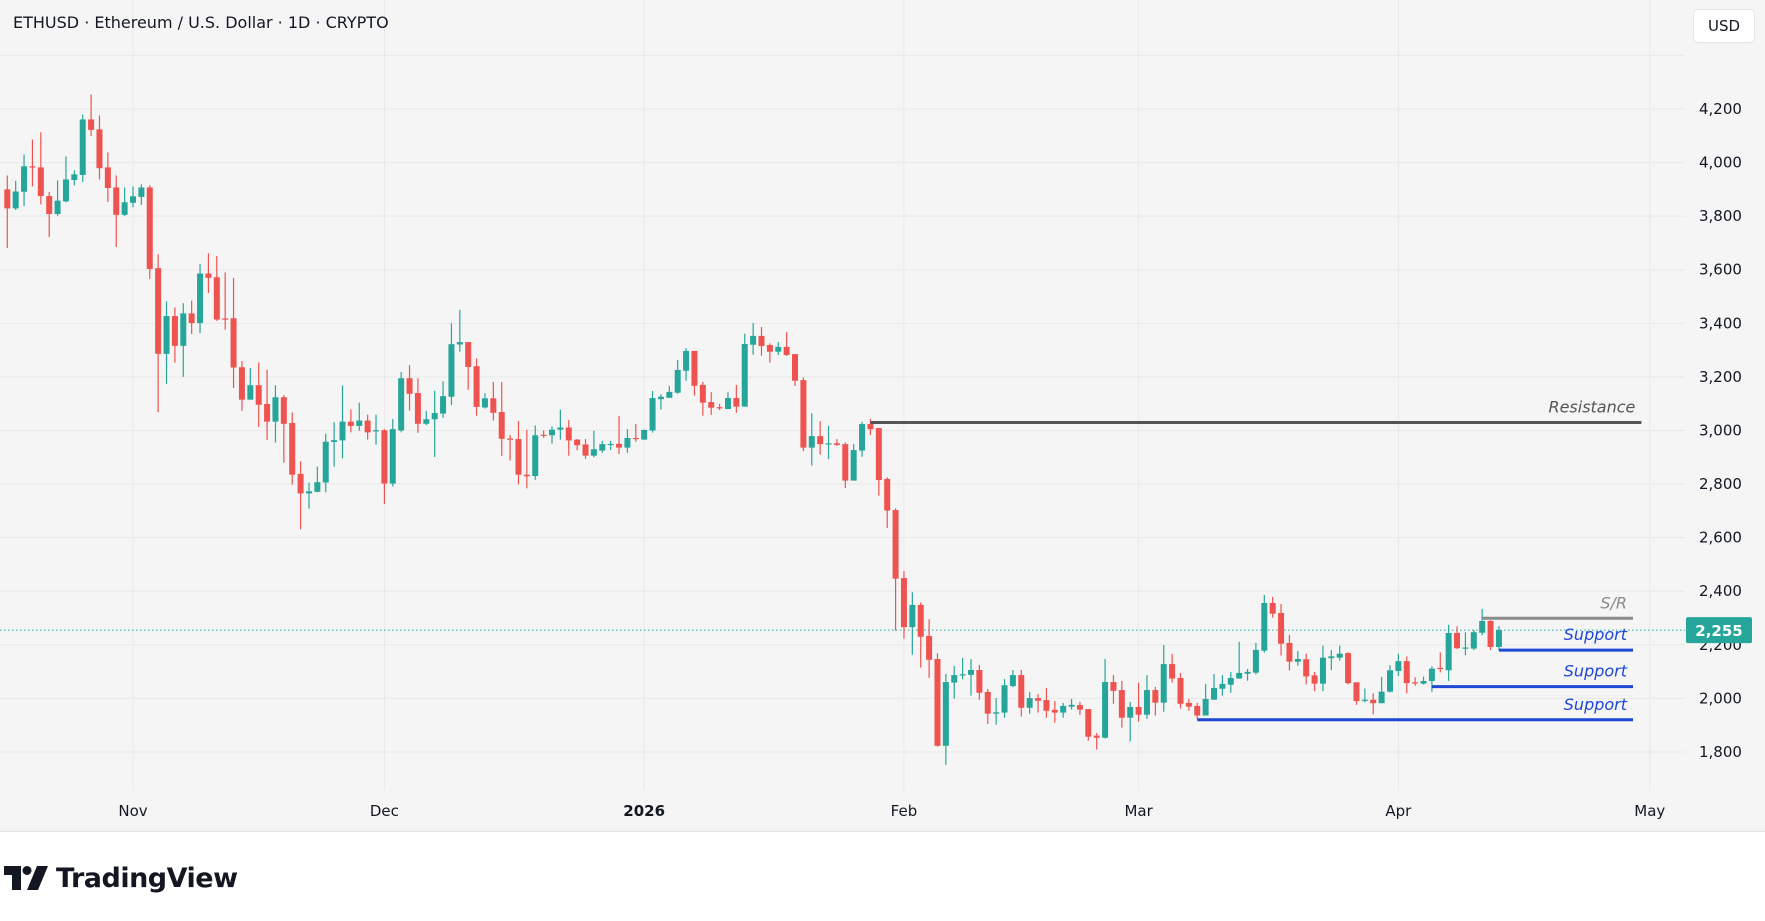 The width and height of the screenshot is (1765, 921). I want to click on resistance-drawing: Resistance, so click(1256, 410).